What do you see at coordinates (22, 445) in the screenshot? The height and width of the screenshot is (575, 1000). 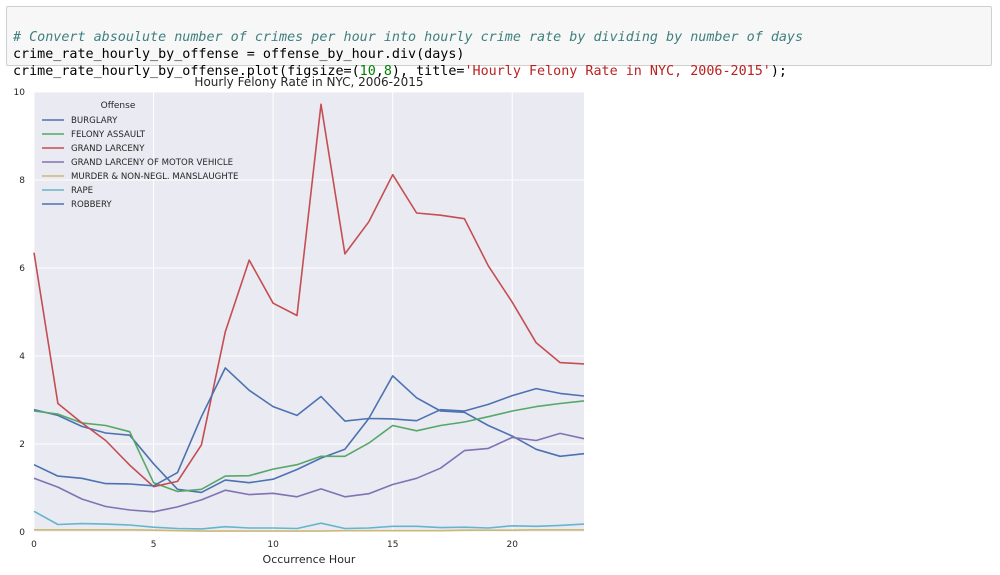 I see `y-tick-label: 2` at bounding box center [22, 445].